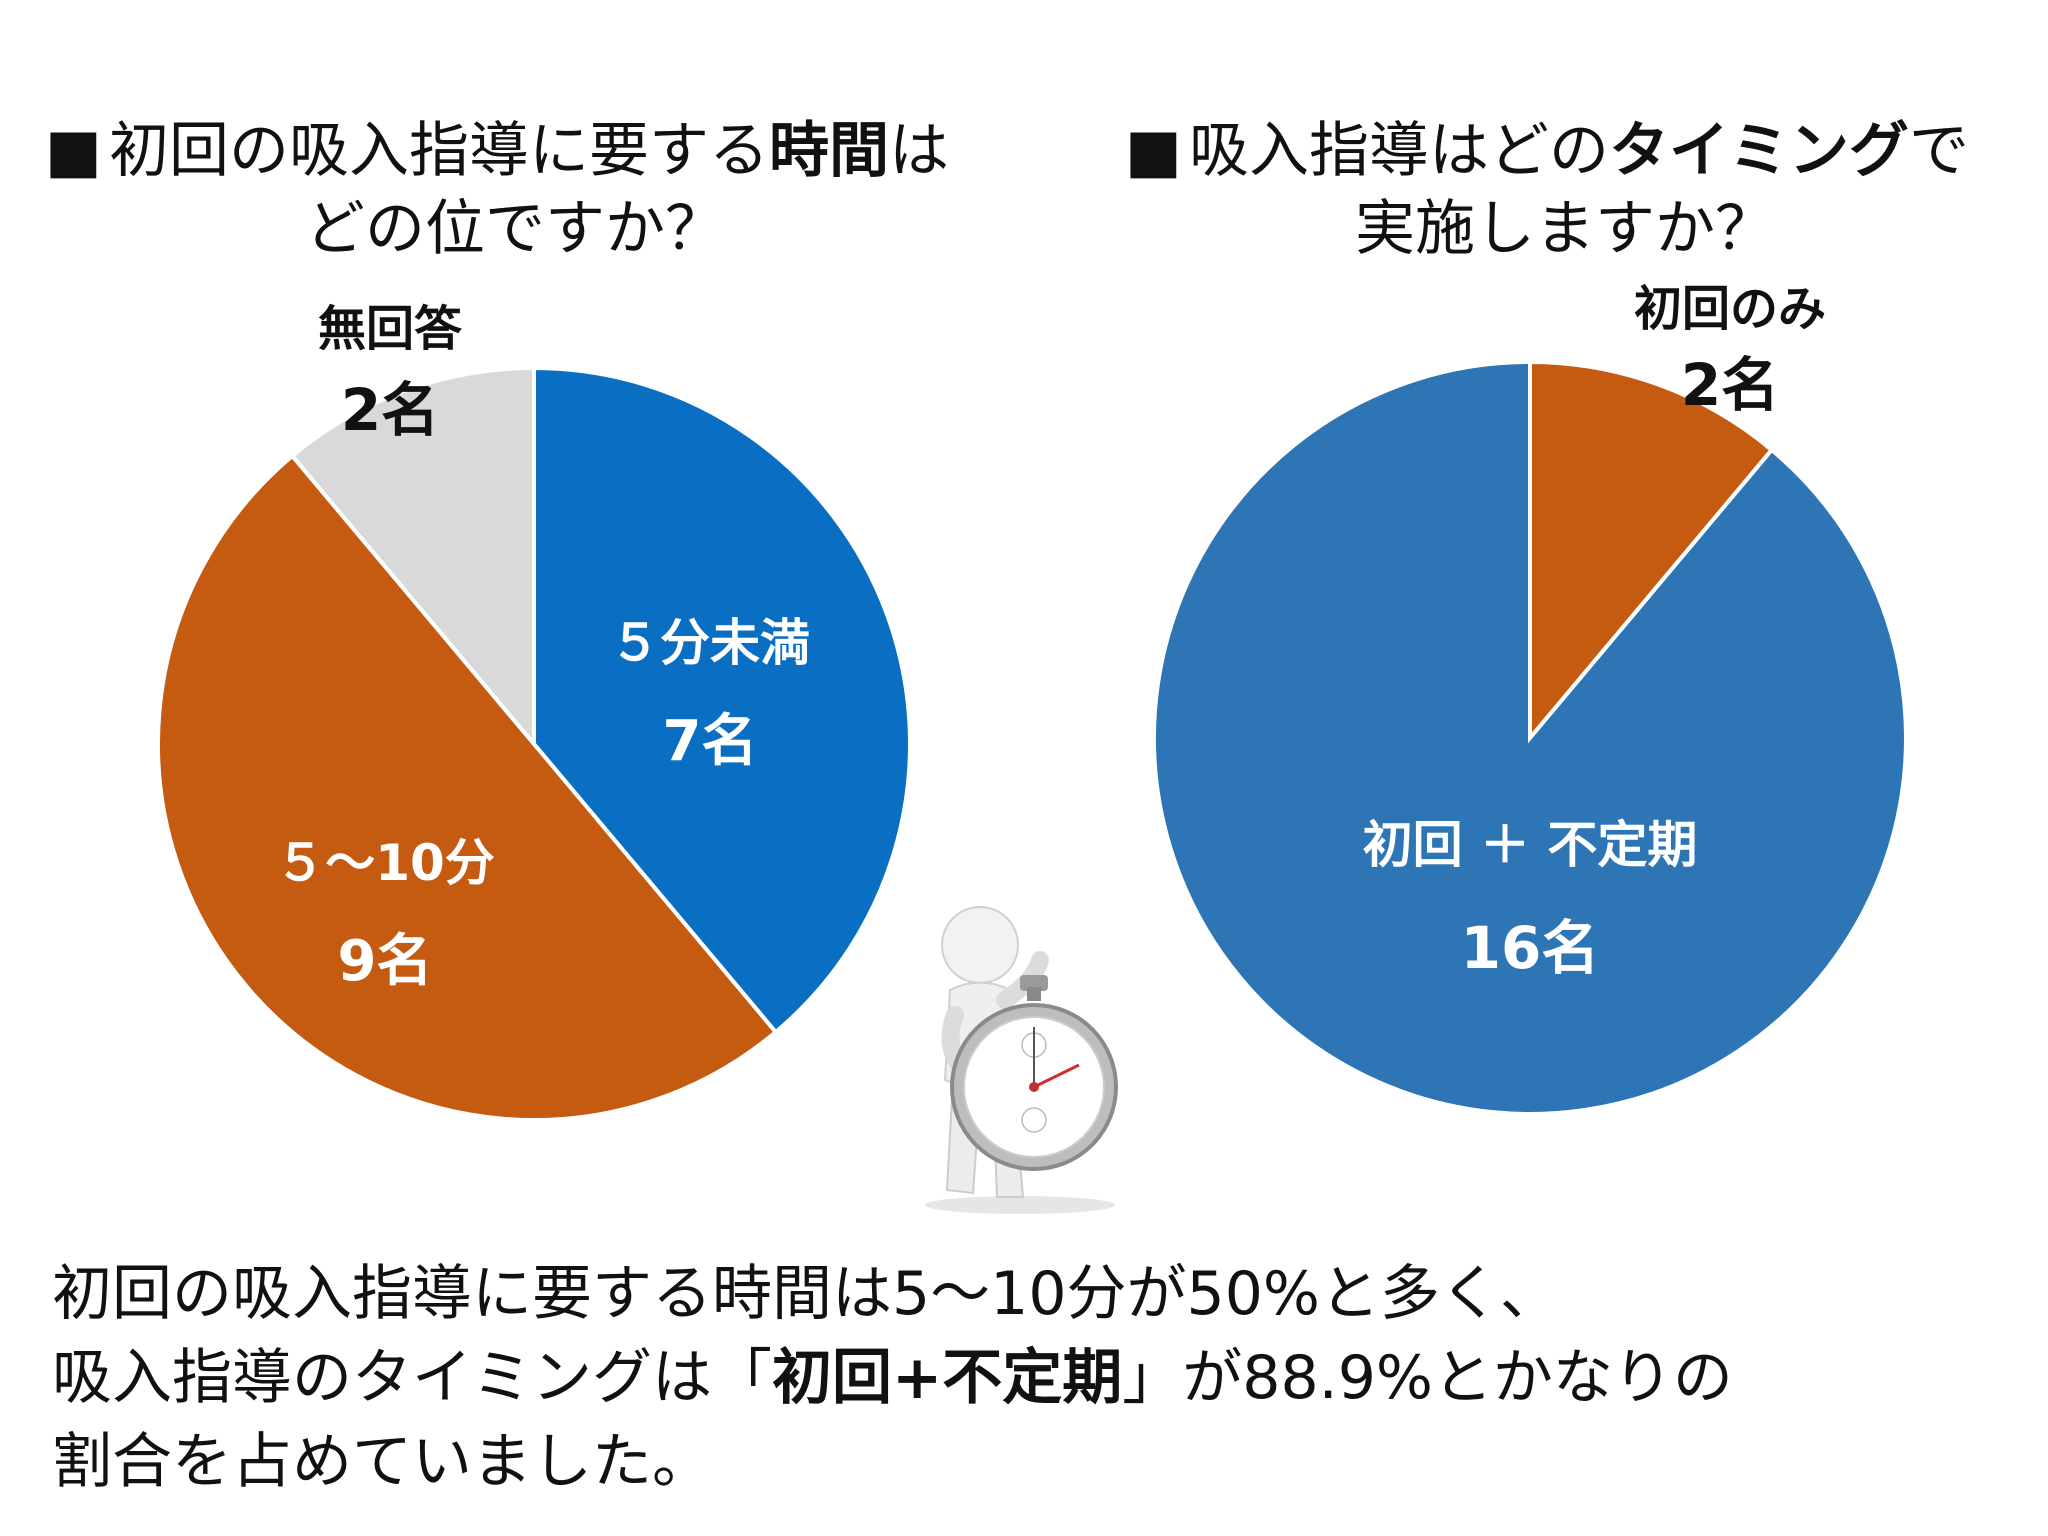  Describe the element at coordinates (385, 863) in the screenshot. I see `pie-slice-label: ５～10分` at that location.